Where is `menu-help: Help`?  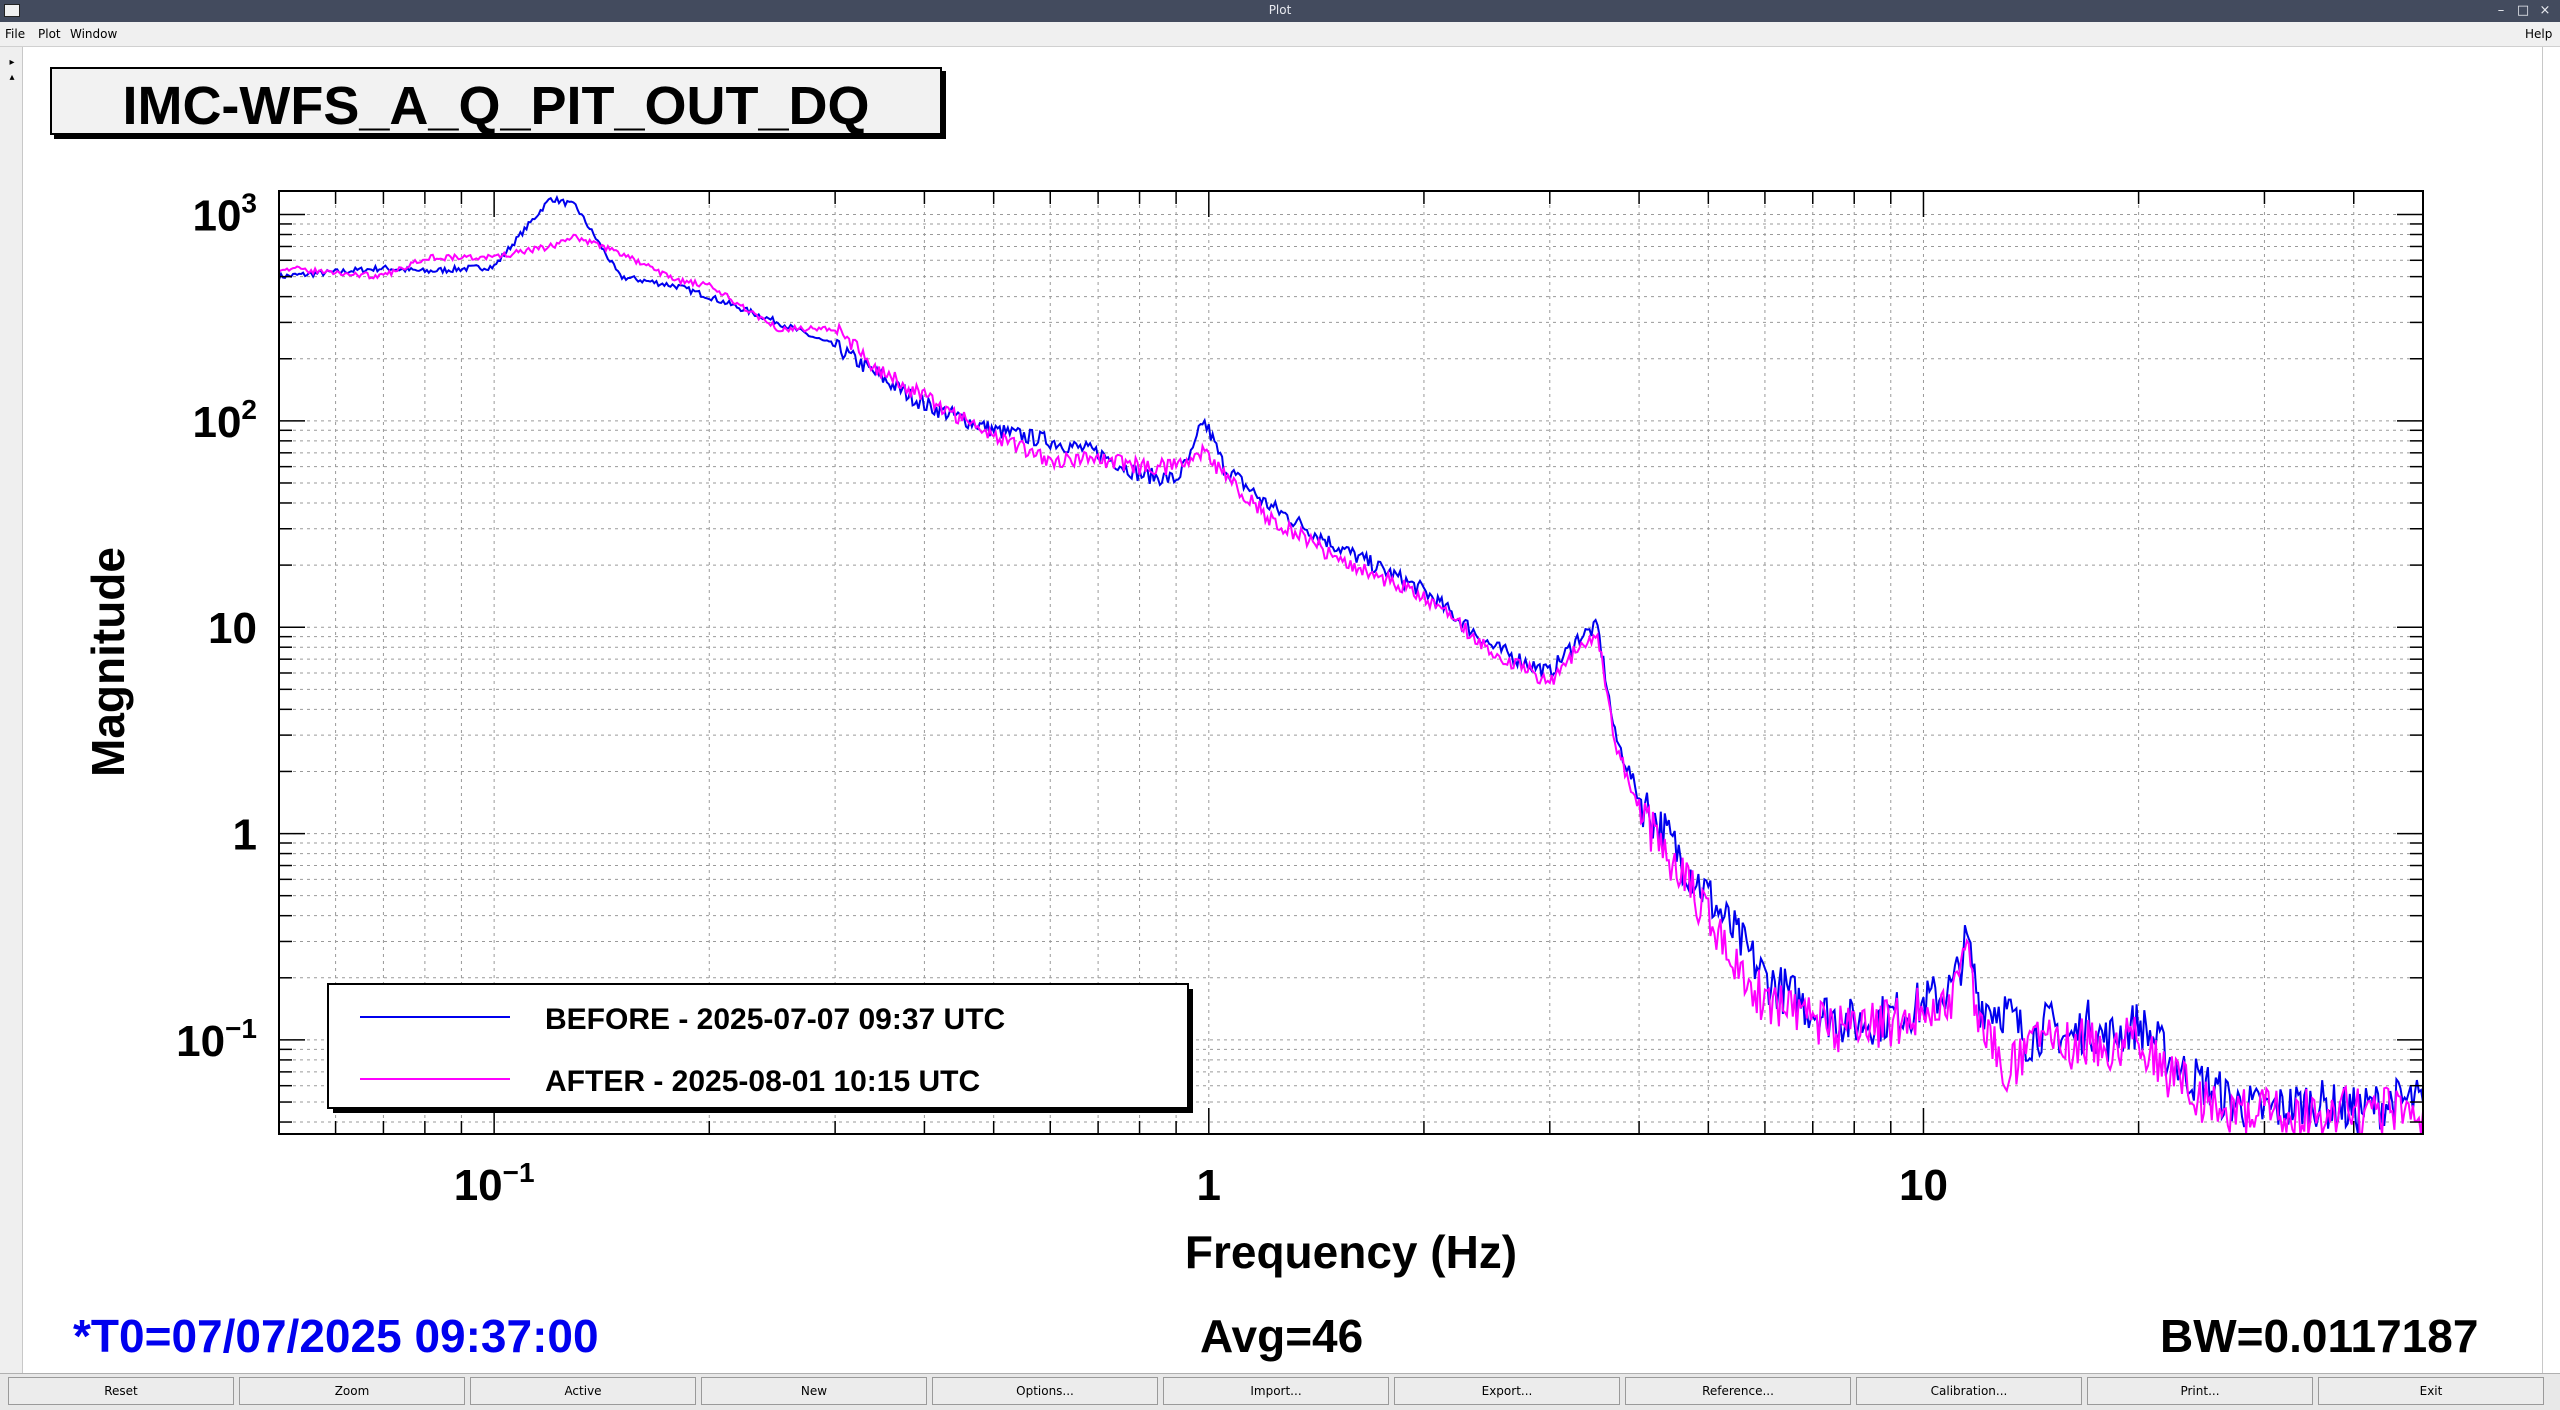 menu-help: Help is located at coordinates (2539, 34).